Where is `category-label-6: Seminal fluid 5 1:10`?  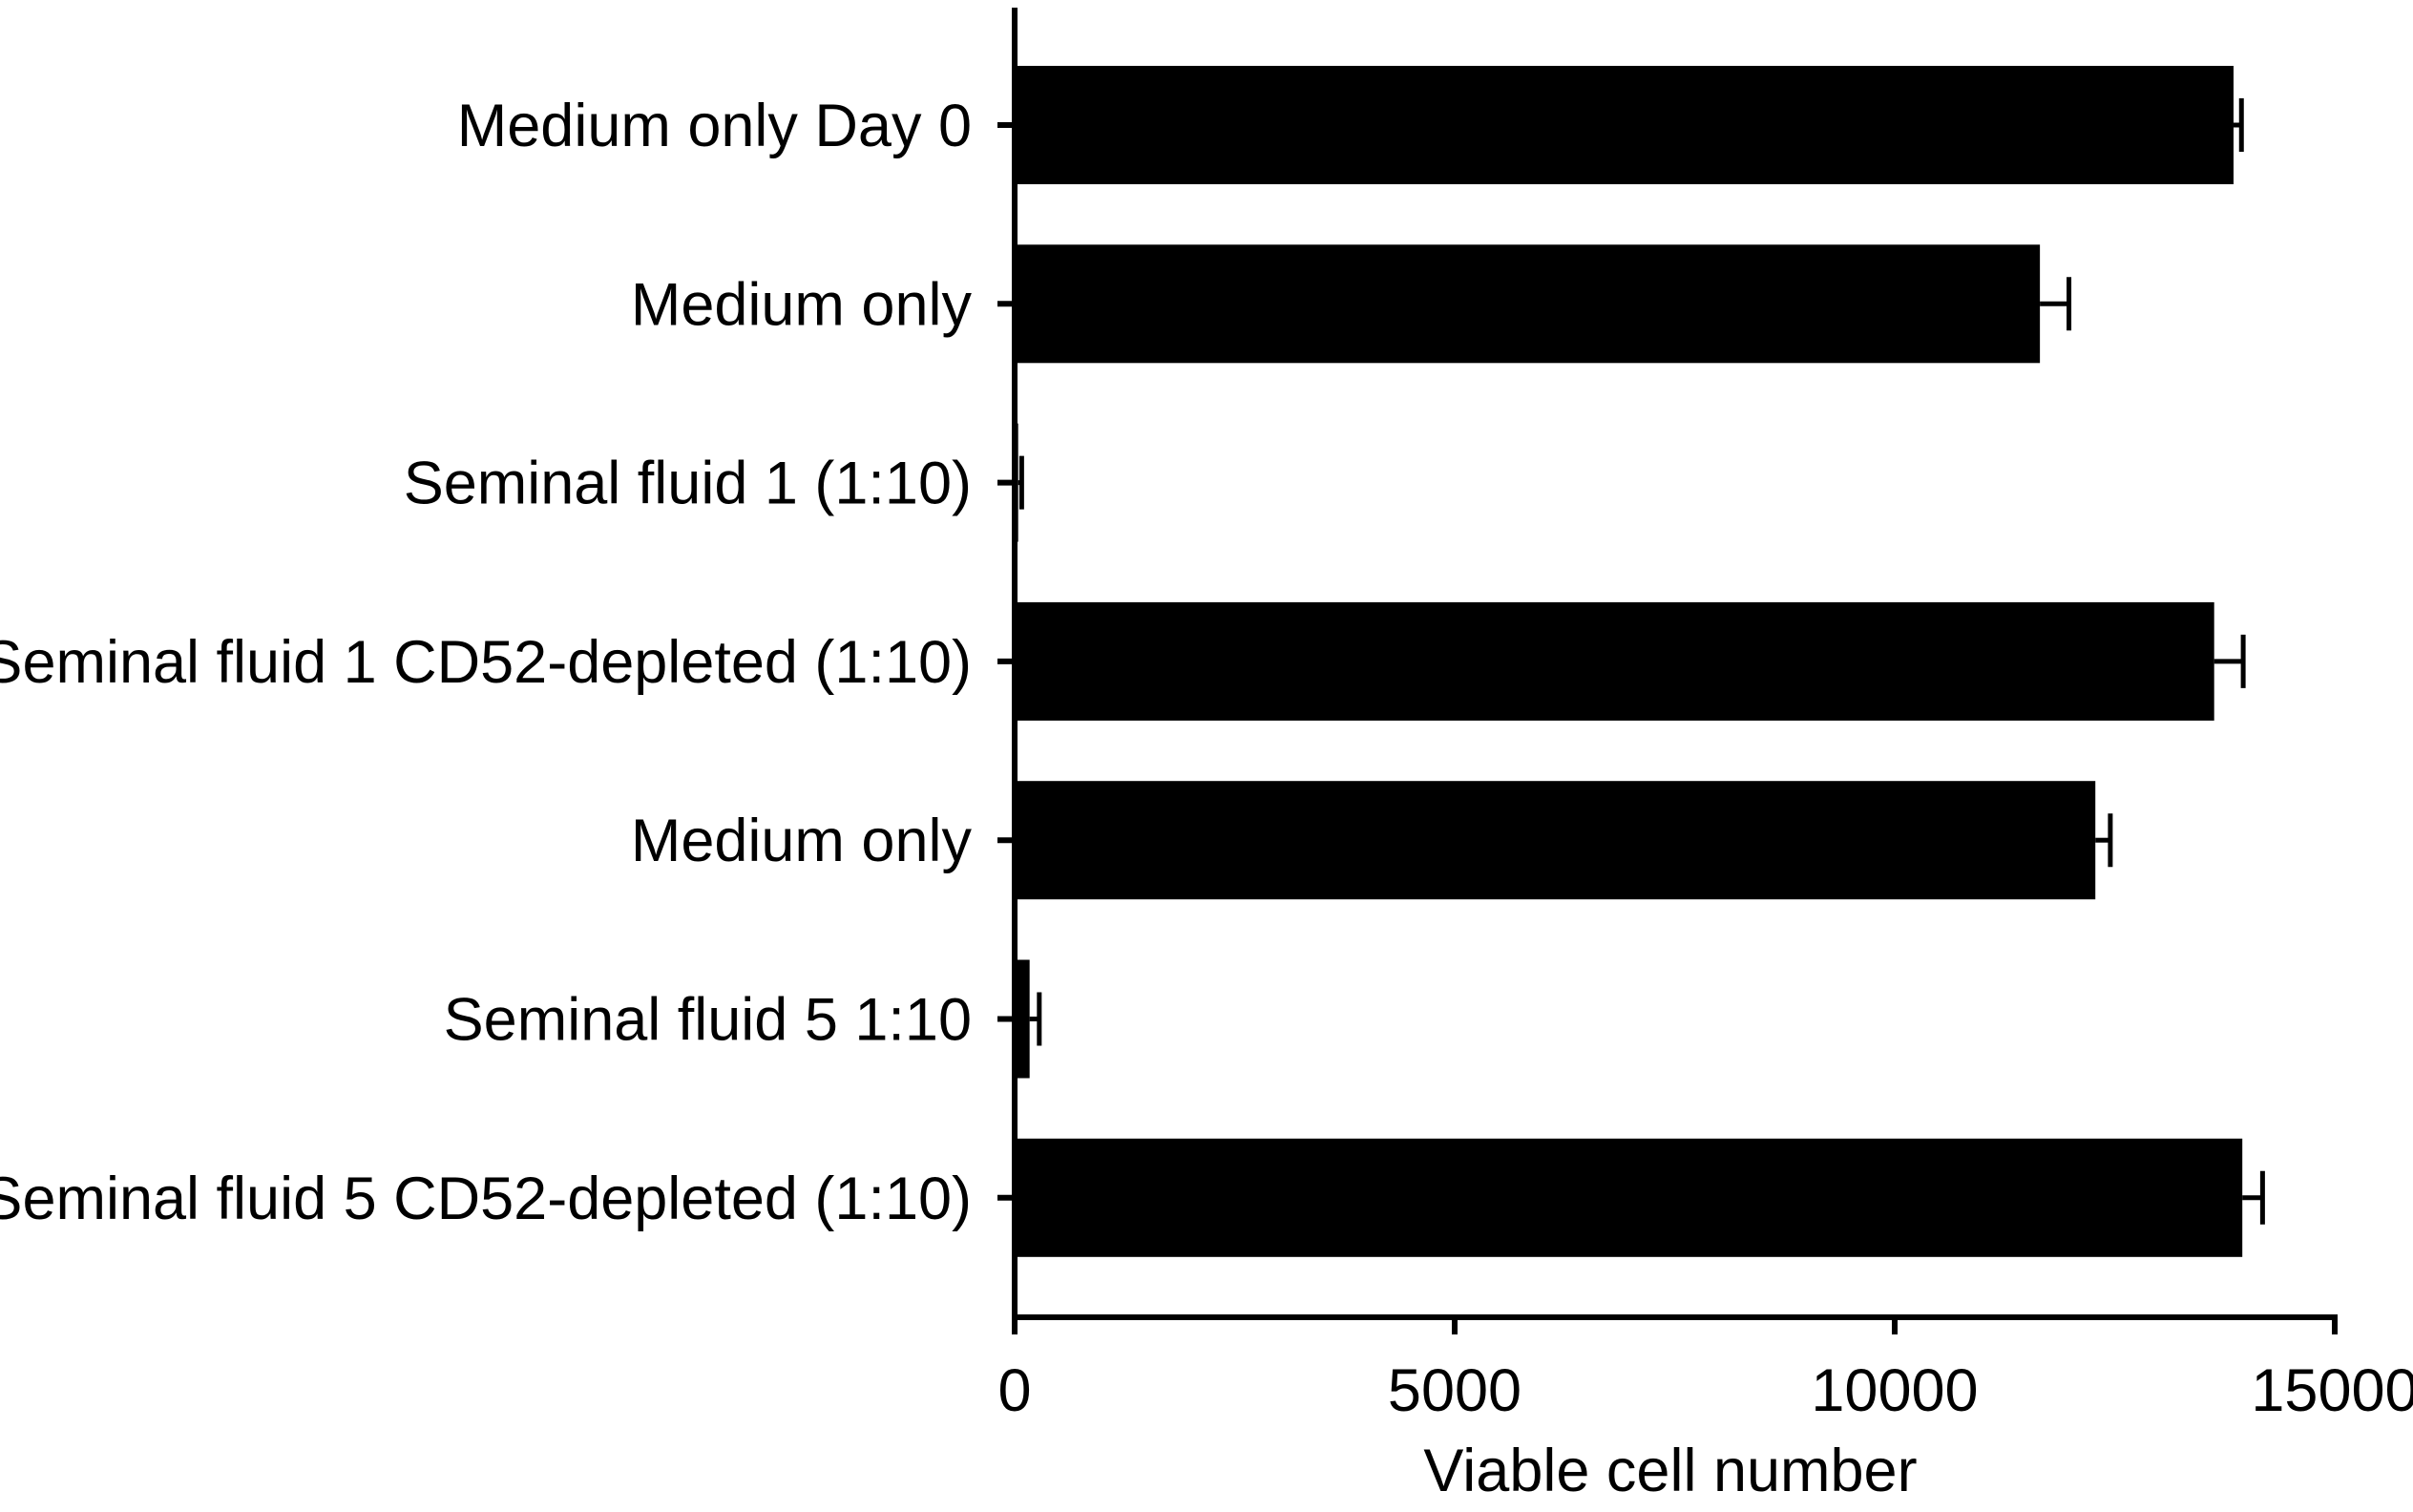
category-label-6: Seminal fluid 5 1:10 is located at coordinates (708, 1020).